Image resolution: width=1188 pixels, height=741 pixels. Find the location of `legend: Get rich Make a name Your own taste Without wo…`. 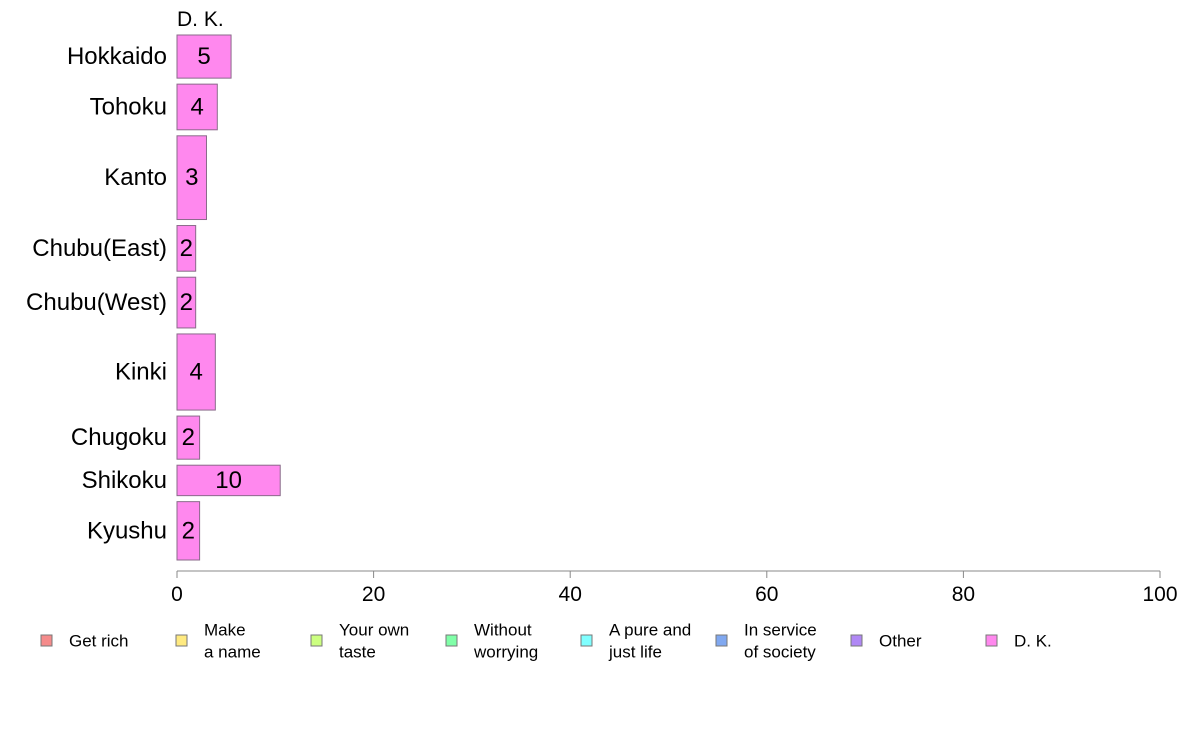

legend: Get rich Make a name Your own taste Without wo… is located at coordinates (546, 641).